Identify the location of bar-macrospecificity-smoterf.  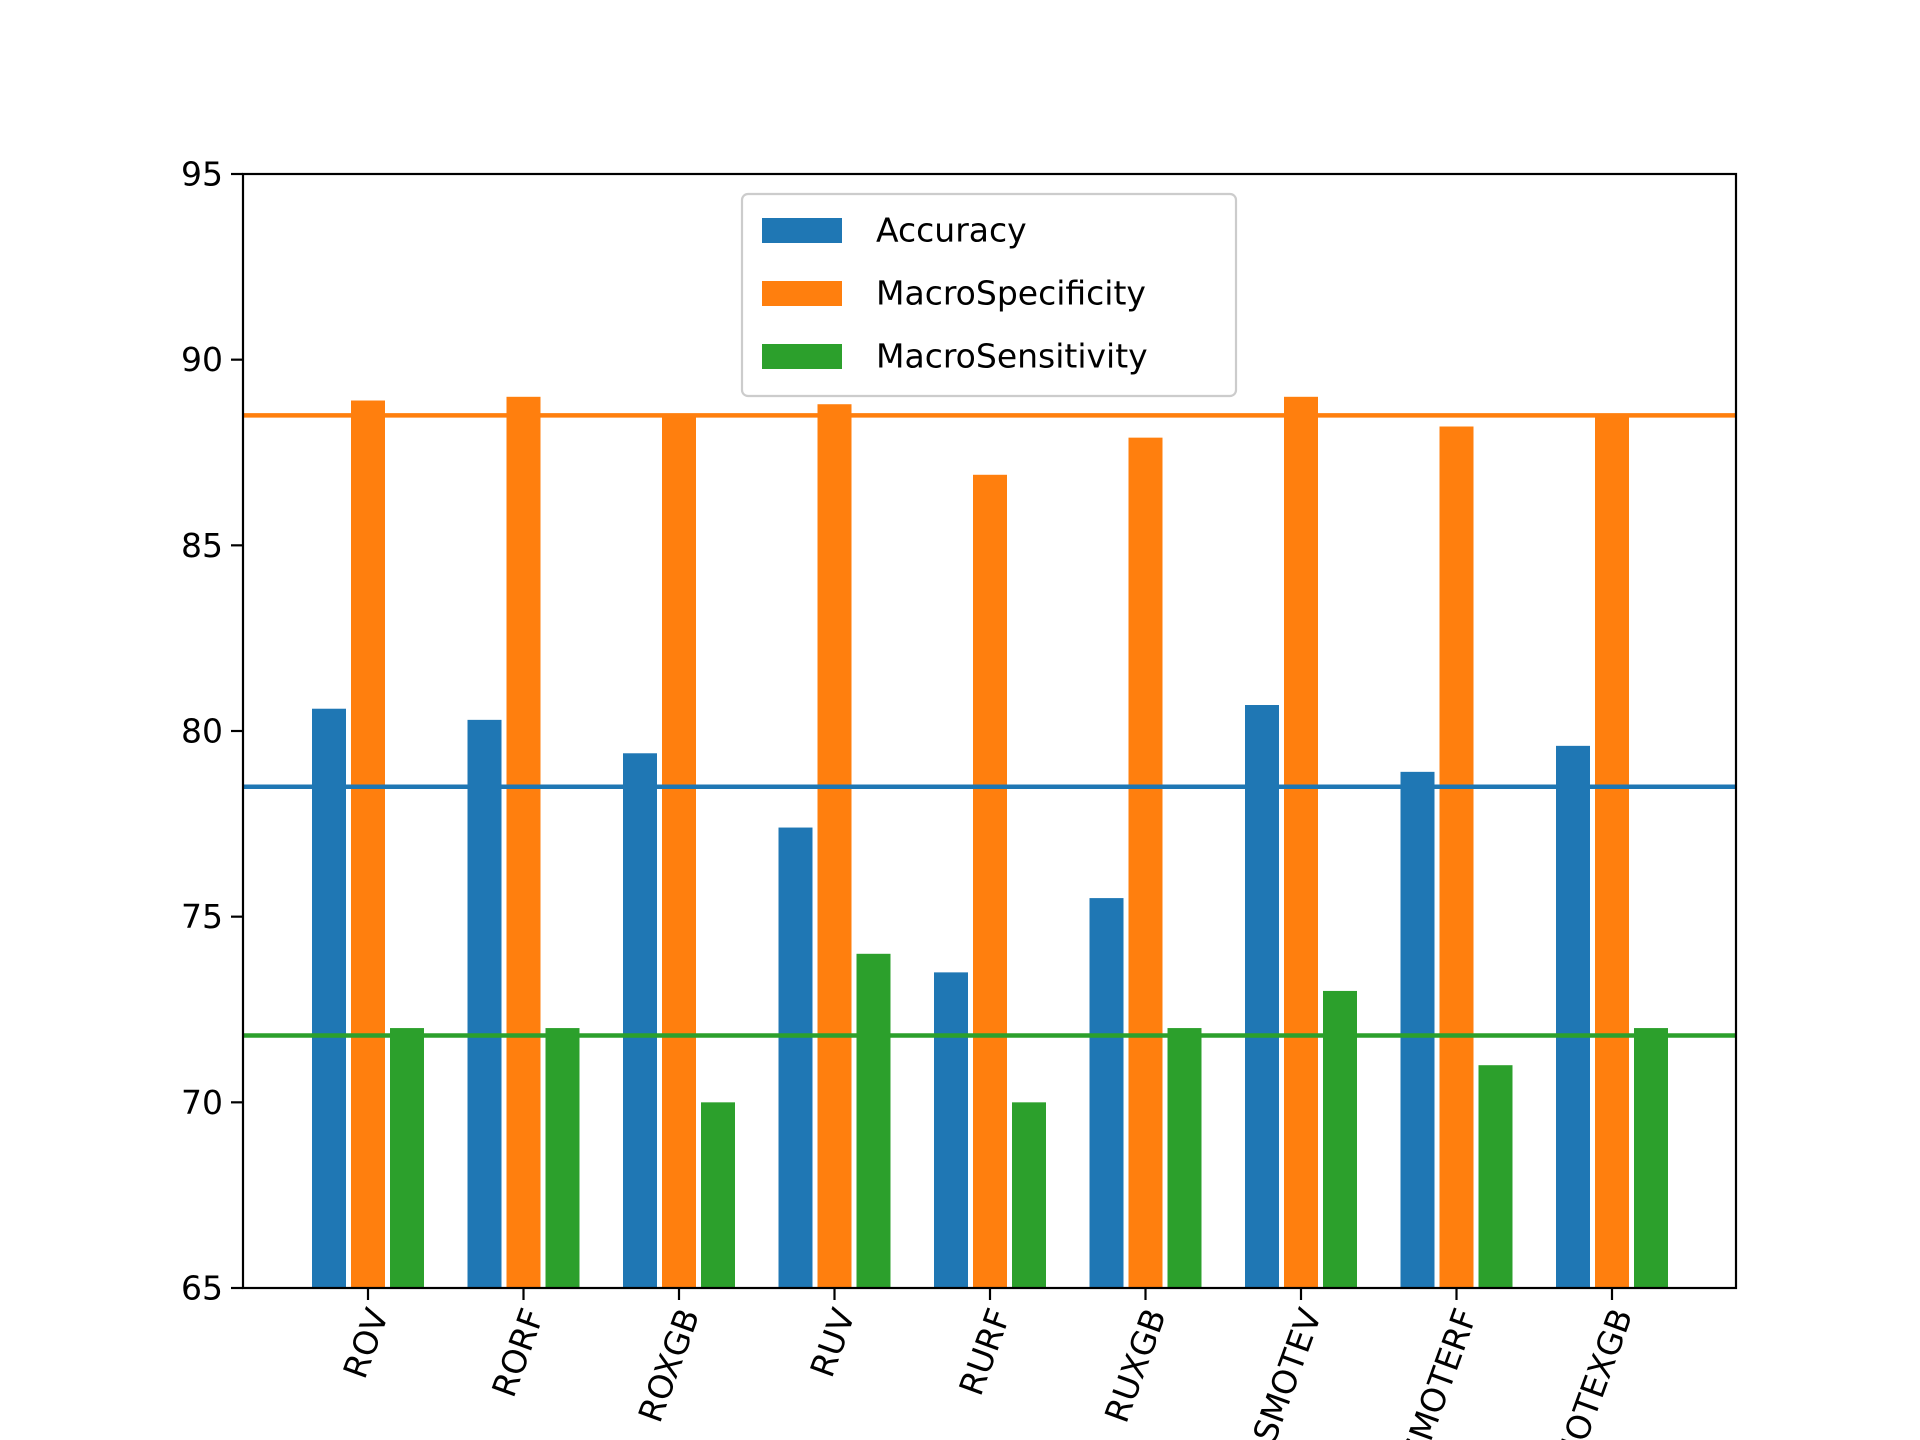
(1456, 857).